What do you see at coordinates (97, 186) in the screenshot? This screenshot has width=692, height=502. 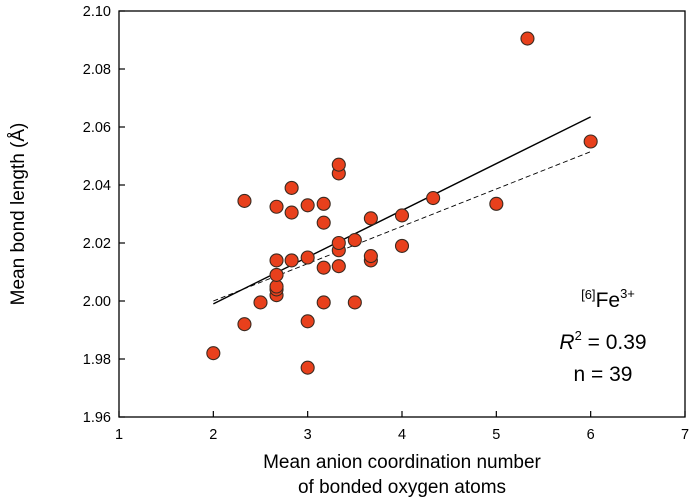 I see `y-tick-label: 2.04` at bounding box center [97, 186].